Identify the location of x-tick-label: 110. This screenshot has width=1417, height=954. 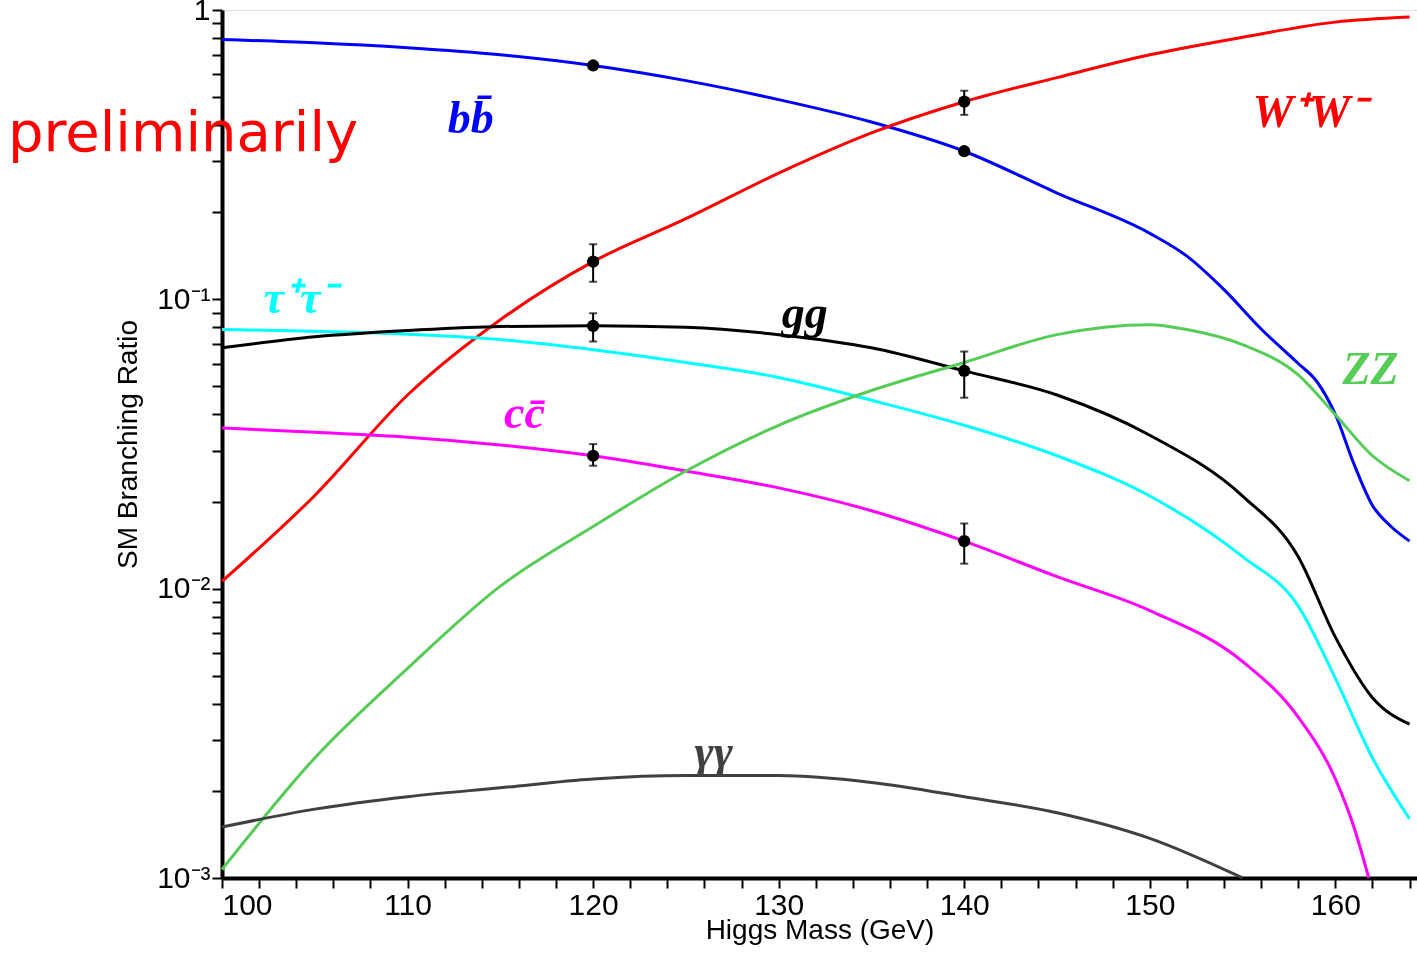
(408, 904).